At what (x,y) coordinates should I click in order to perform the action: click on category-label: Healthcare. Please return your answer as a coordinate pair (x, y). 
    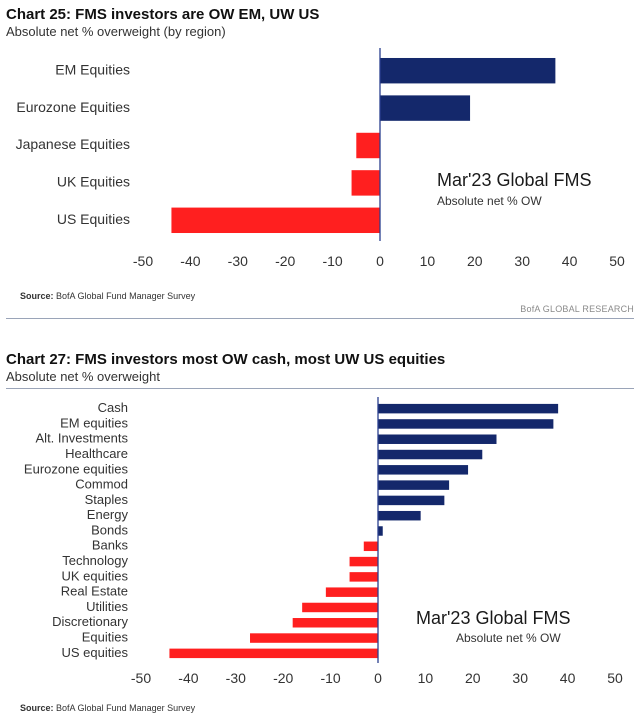
    Looking at the image, I should click on (96, 453).